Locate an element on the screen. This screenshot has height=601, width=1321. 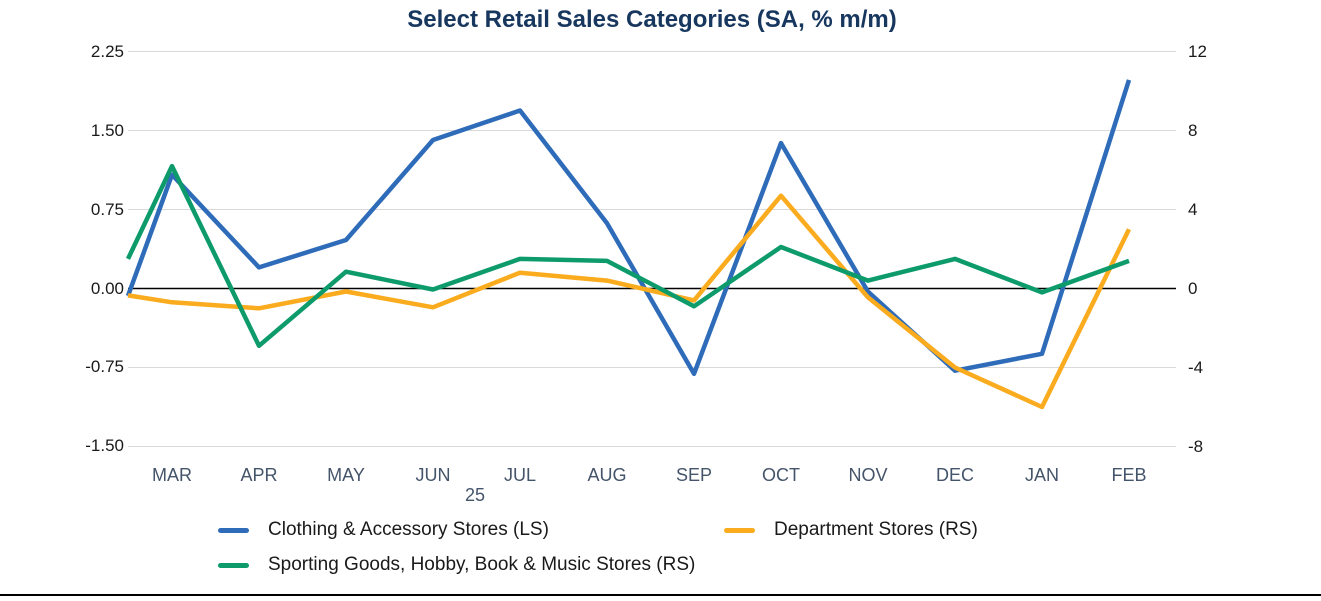
month-label-mar: MAR is located at coordinates (172, 475).